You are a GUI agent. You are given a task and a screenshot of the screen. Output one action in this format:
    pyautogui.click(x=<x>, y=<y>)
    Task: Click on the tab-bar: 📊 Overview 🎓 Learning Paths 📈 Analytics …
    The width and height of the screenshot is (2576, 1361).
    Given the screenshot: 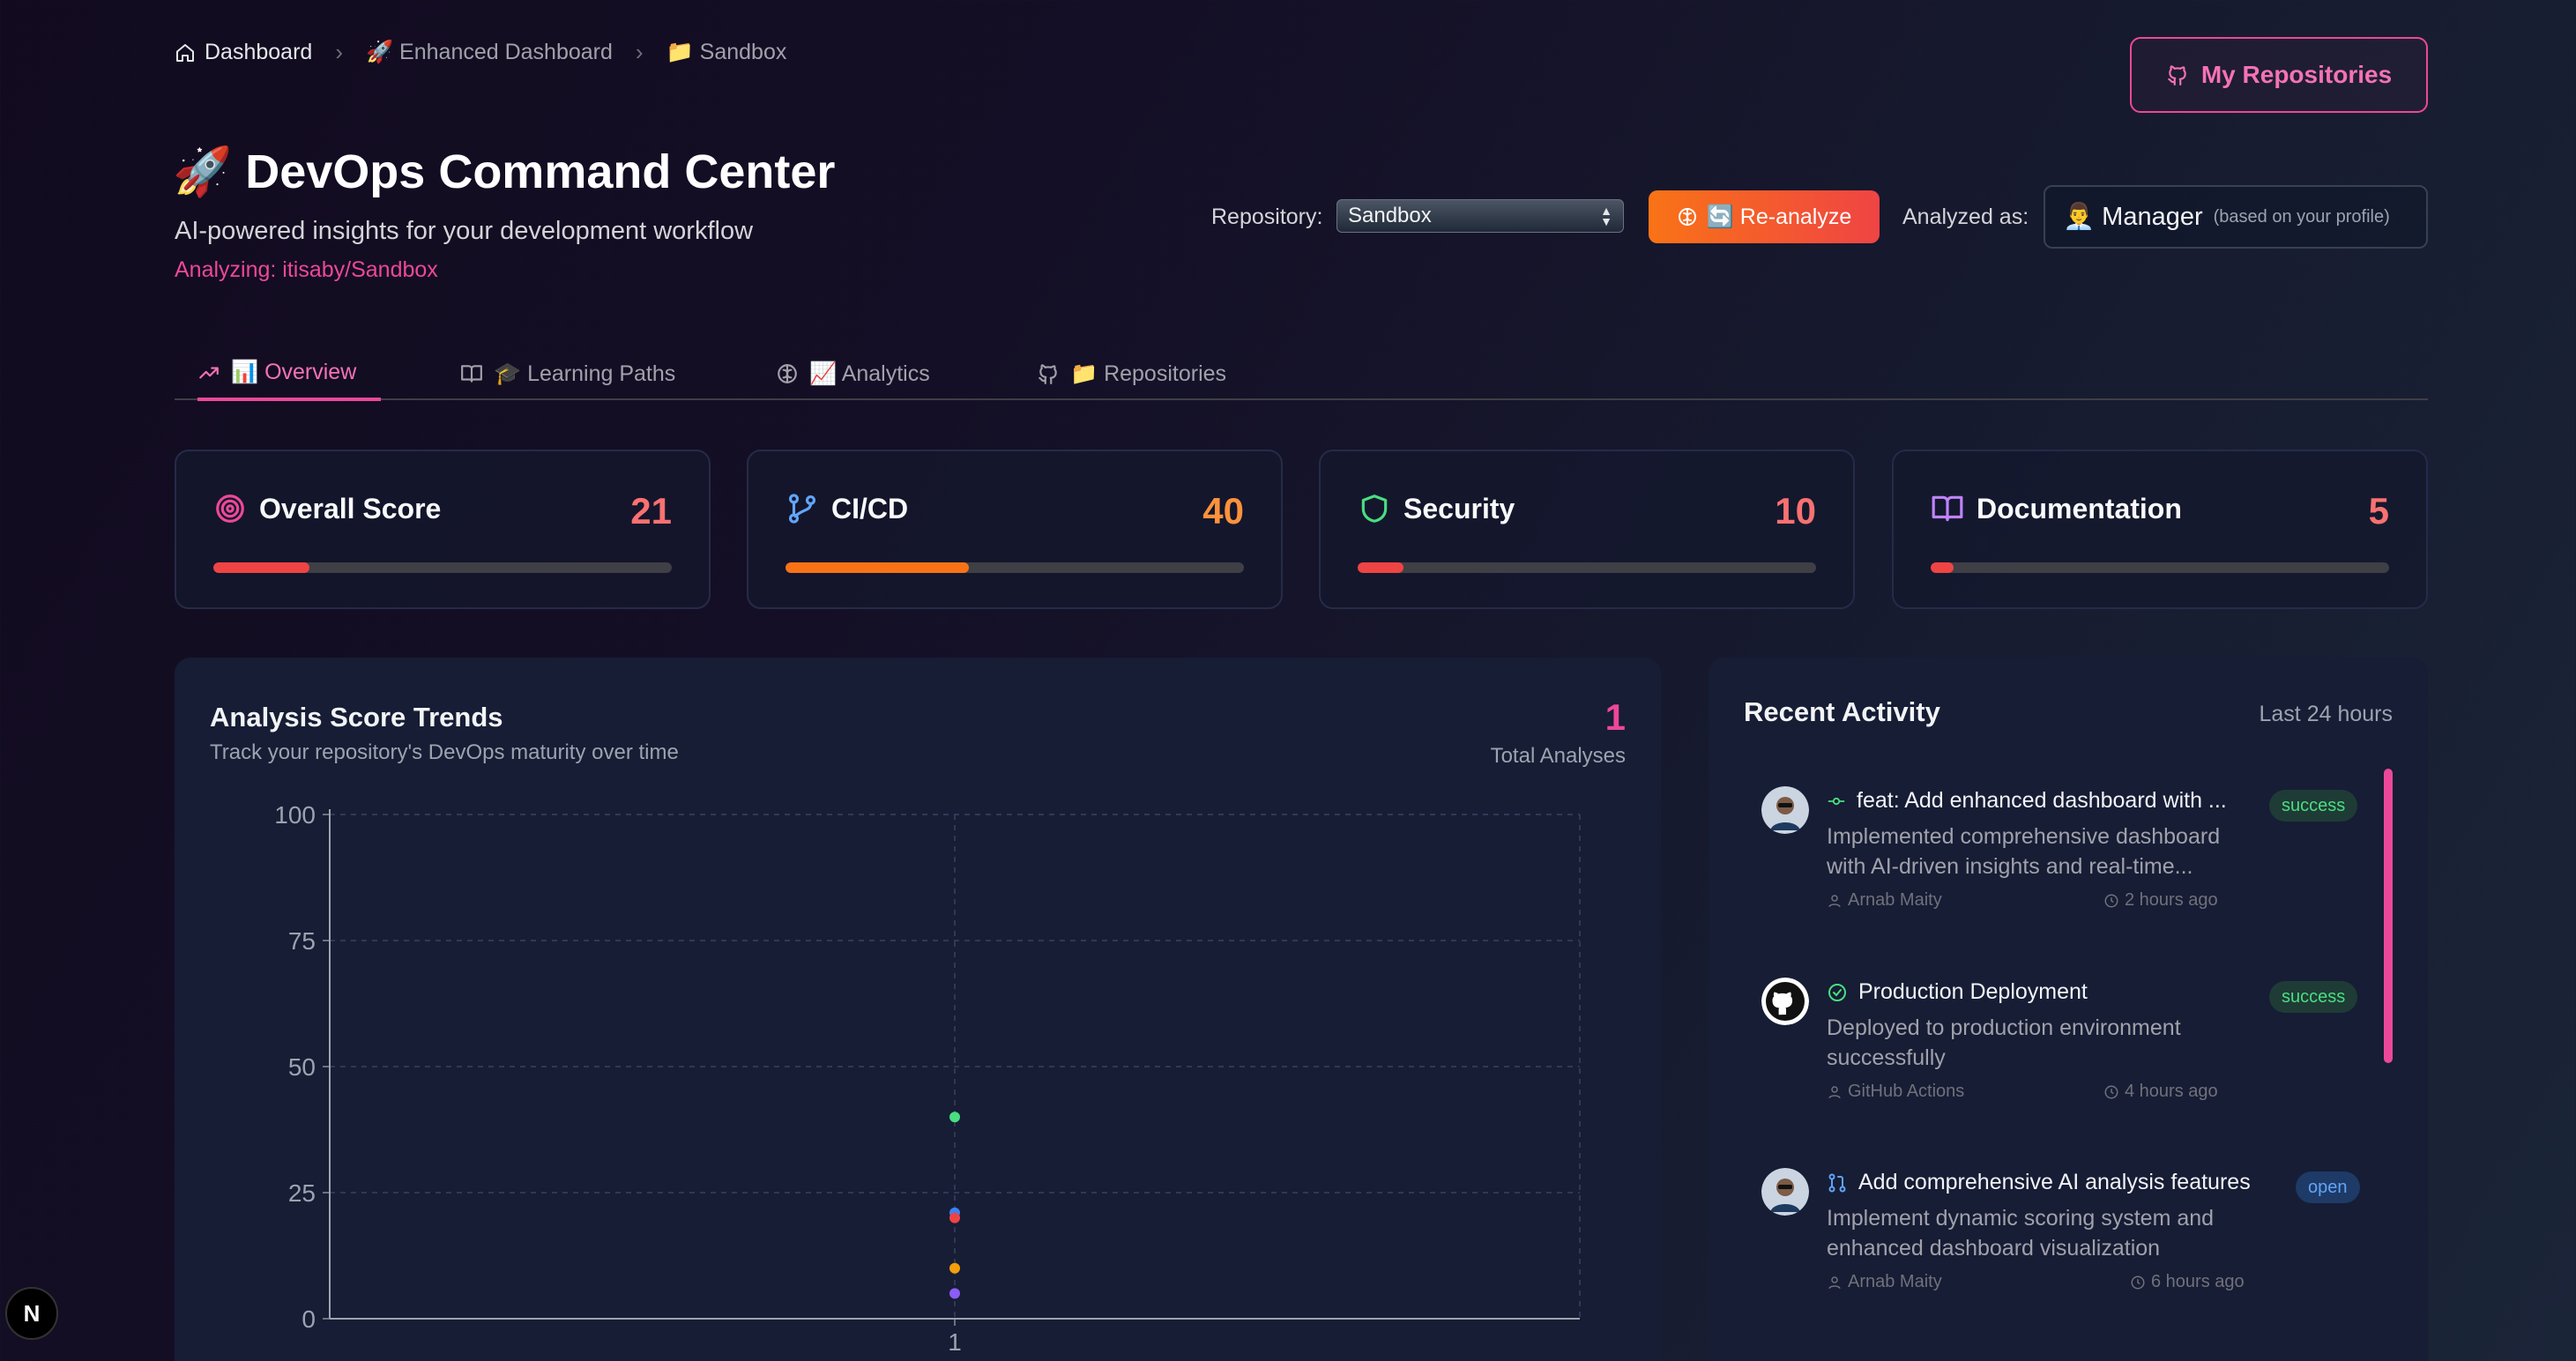 What is the action you would take?
    pyautogui.click(x=1302, y=374)
    